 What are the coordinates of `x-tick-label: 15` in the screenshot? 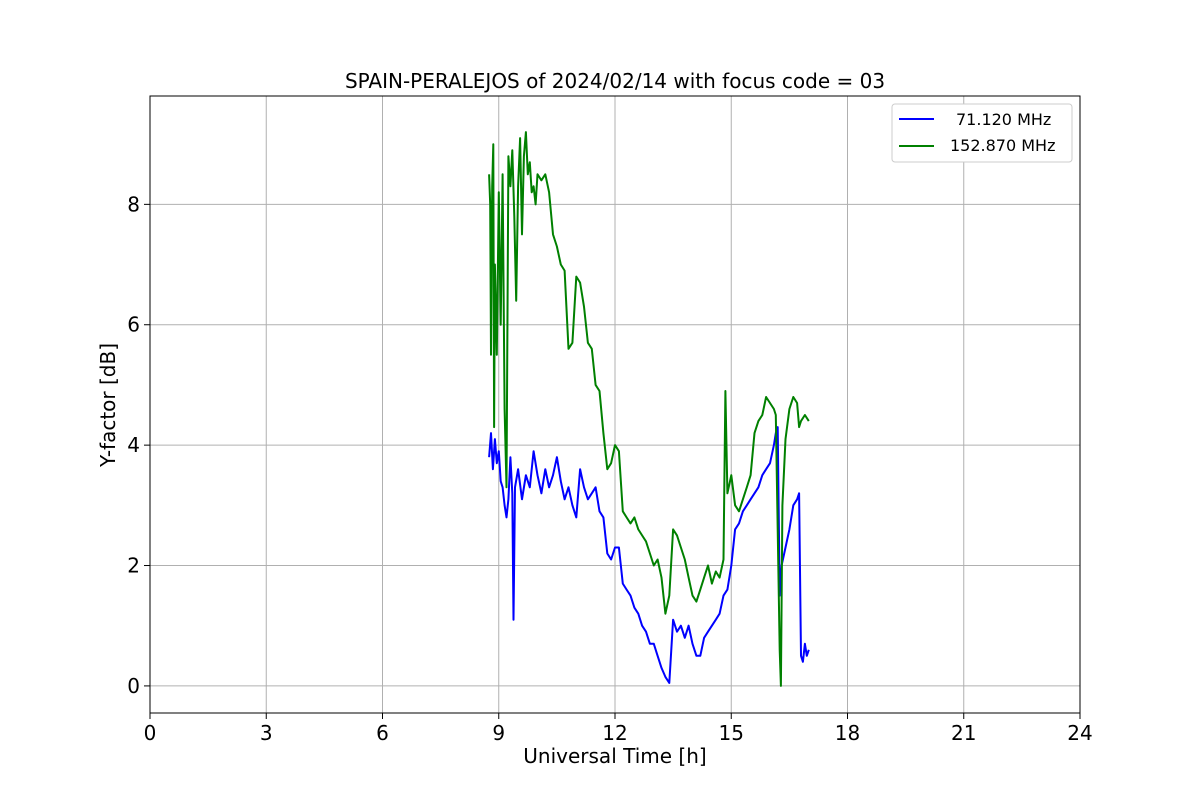 It's located at (731, 733).